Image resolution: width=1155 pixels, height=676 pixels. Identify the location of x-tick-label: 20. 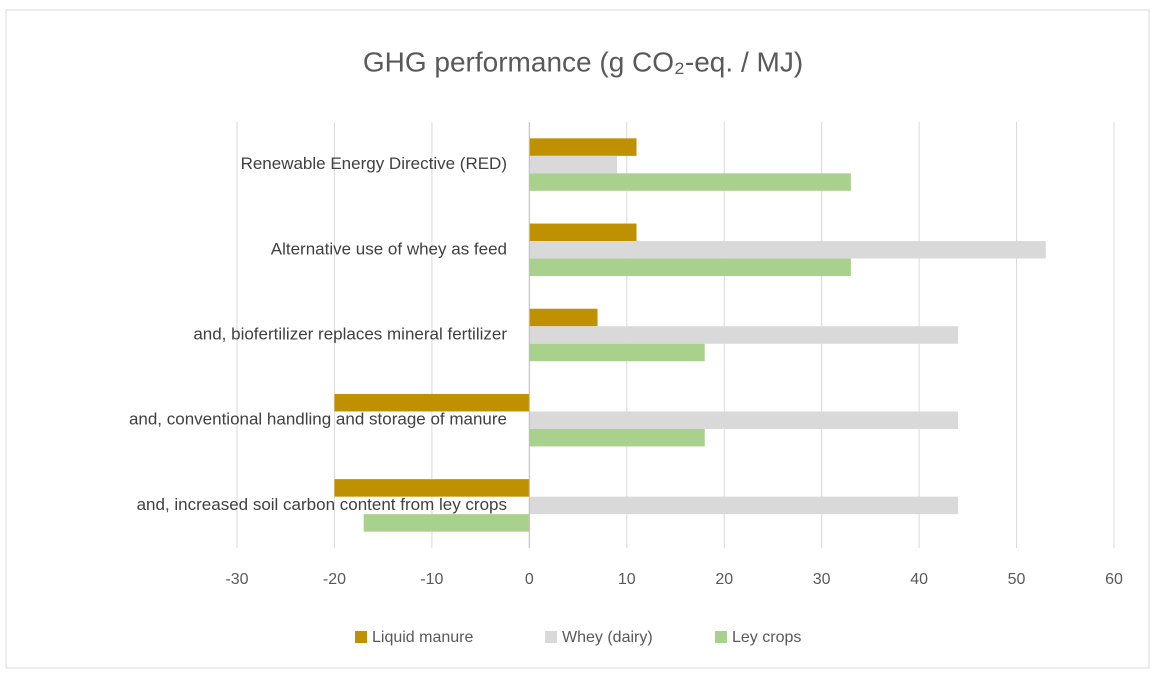
(724, 579).